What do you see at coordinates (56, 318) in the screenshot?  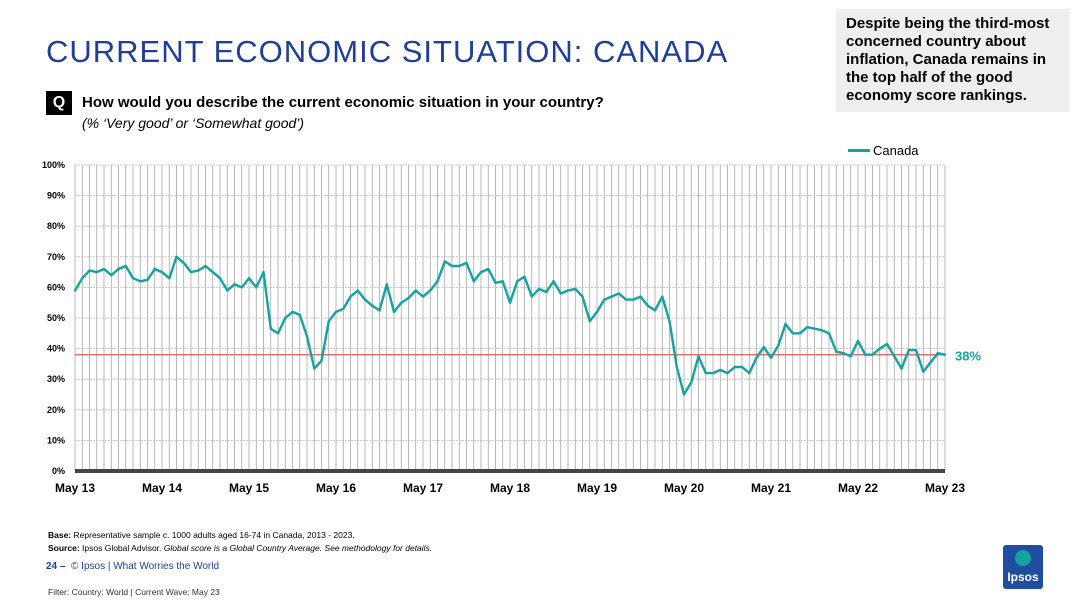 I see `y-tick-label: 50%` at bounding box center [56, 318].